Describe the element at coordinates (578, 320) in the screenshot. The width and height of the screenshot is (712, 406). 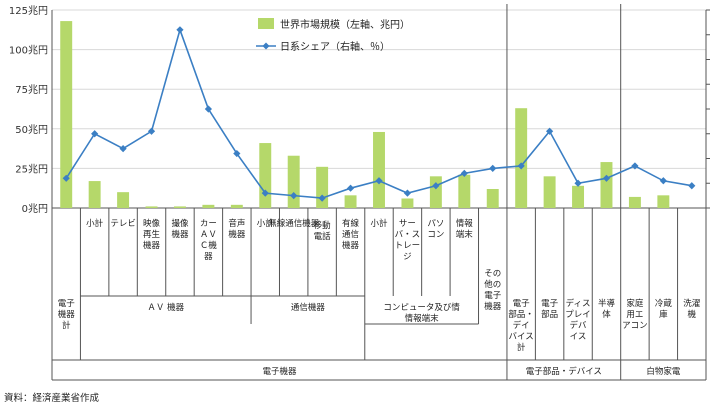
I see `category-label: ディスプレイデバイス` at that location.